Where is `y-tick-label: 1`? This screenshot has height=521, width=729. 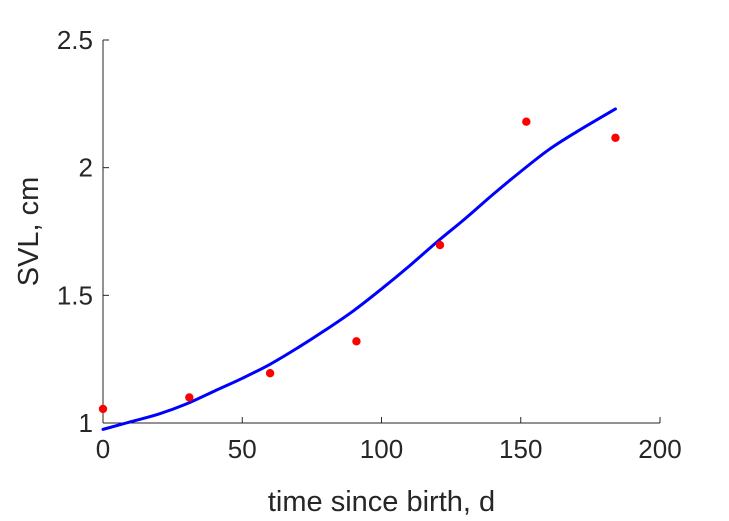
y-tick-label: 1 is located at coordinates (86, 423).